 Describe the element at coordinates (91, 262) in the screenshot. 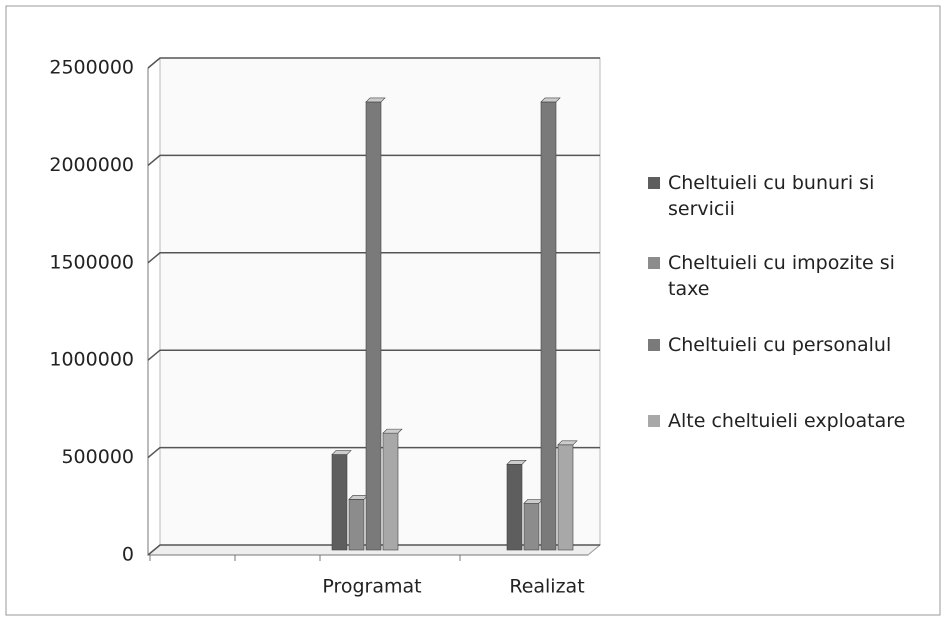

I see `y-tick-label: 1500000` at that location.